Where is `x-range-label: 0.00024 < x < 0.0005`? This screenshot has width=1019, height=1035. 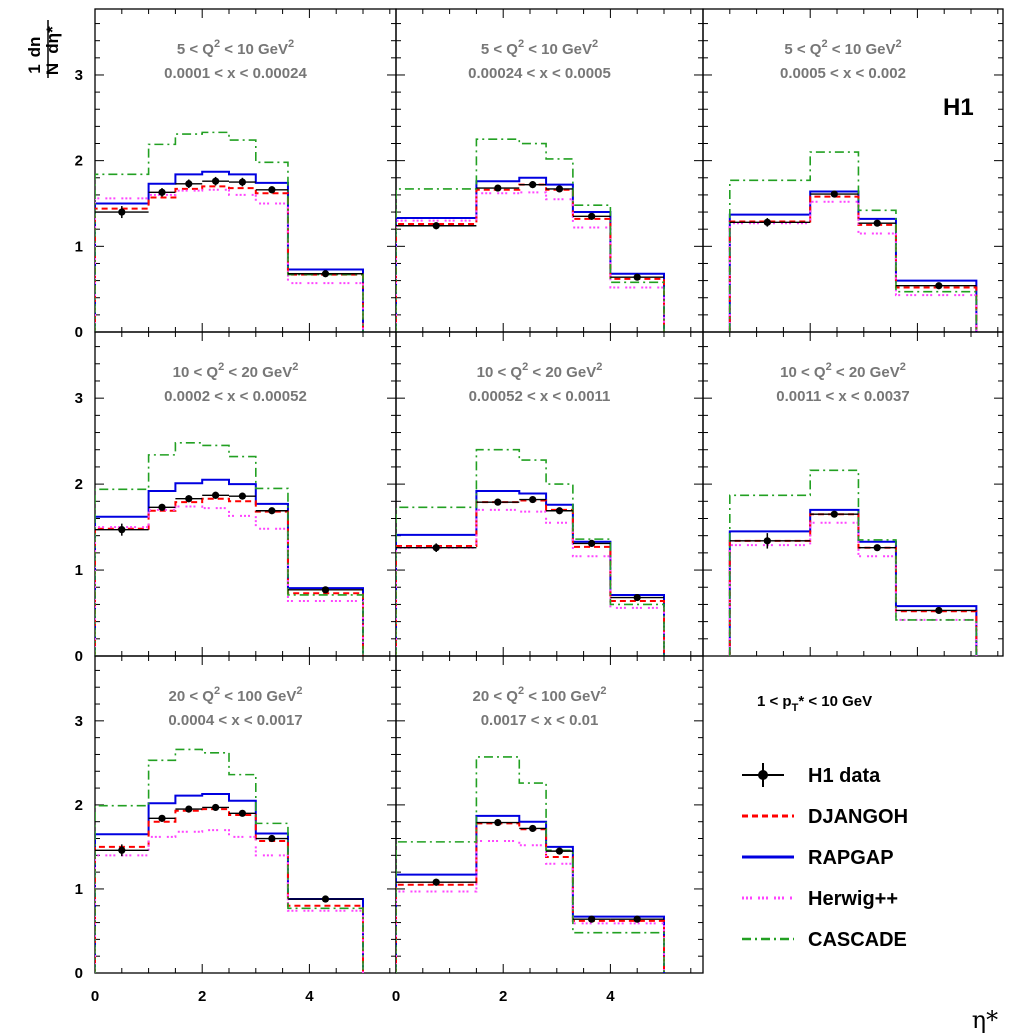 x-range-label: 0.00024 < x < 0.0005 is located at coordinates (539, 73).